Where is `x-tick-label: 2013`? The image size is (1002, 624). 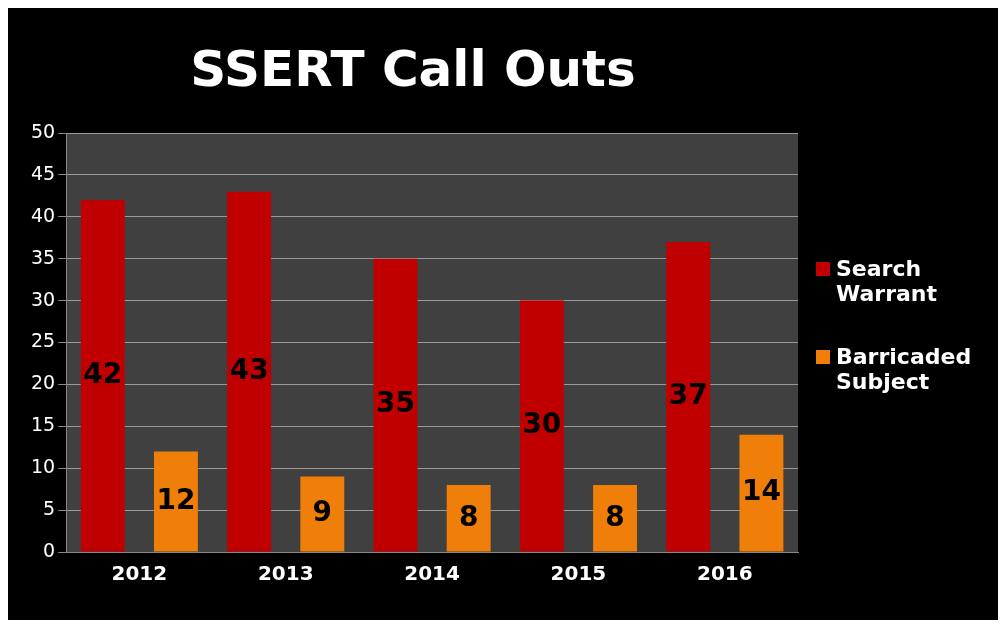
x-tick-label: 2013 is located at coordinates (285, 573).